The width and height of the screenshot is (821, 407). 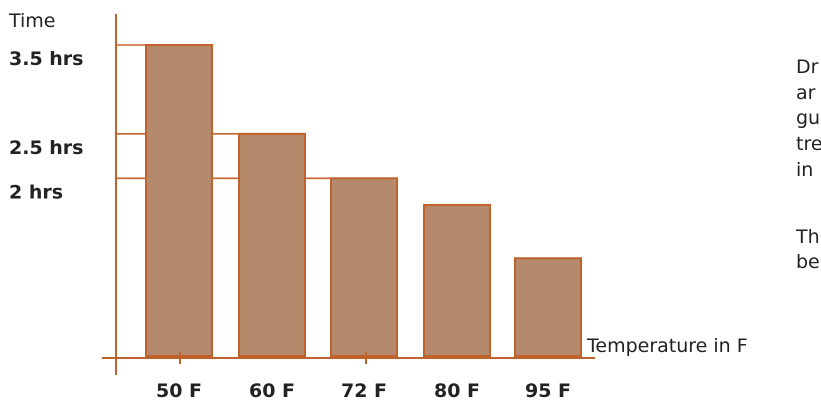 What do you see at coordinates (808, 262) in the screenshot?
I see `side-text-fragment: be` at bounding box center [808, 262].